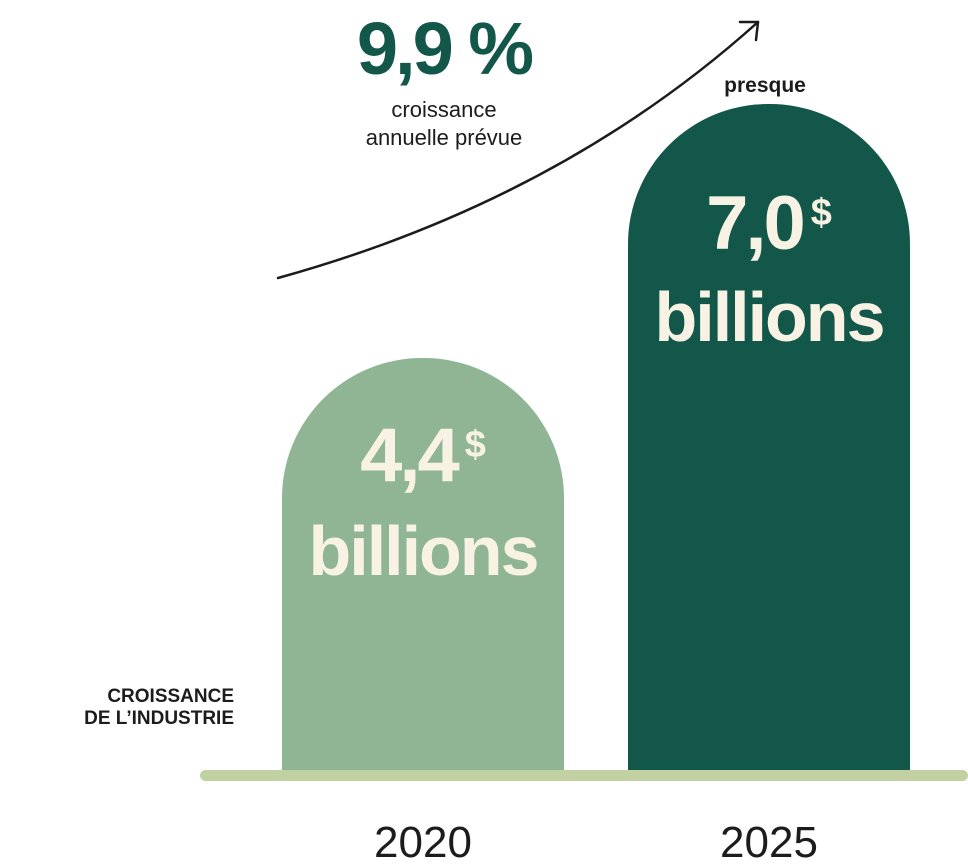 The width and height of the screenshot is (968, 868). I want to click on bar-unit-2020: billions, so click(424, 551).